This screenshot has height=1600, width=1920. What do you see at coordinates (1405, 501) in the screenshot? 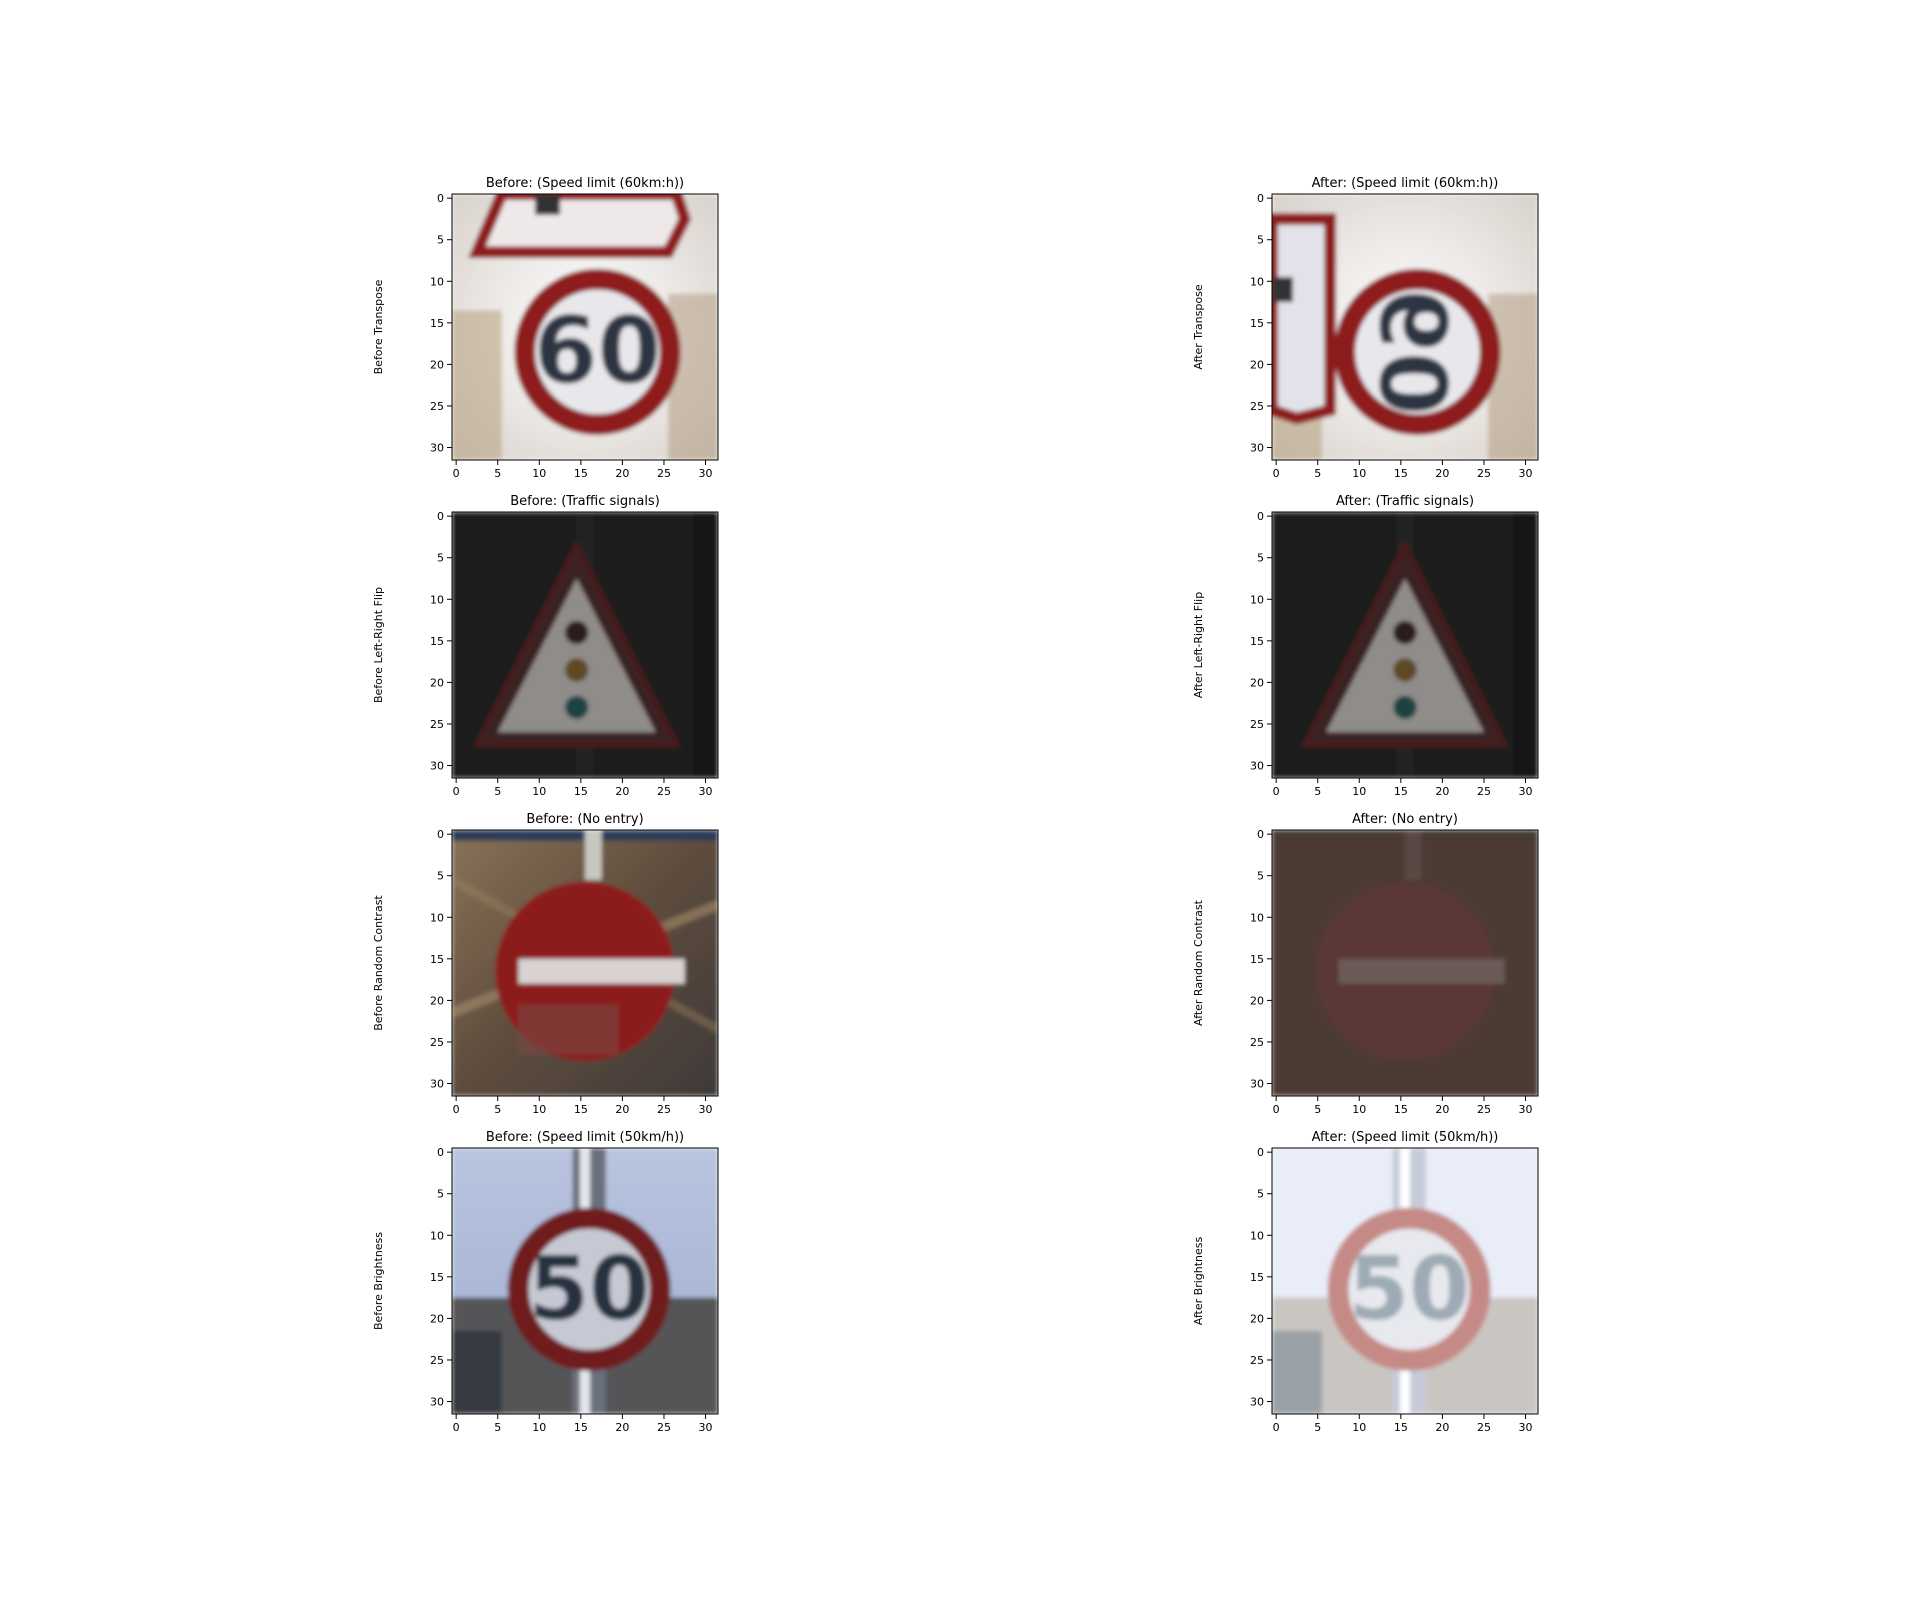
I see `subplot-title: After: (Traffic signals)` at bounding box center [1405, 501].